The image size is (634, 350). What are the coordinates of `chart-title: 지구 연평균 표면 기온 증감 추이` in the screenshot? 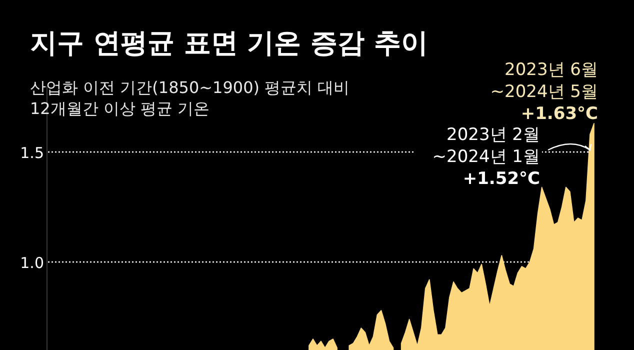 It's located at (229, 43).